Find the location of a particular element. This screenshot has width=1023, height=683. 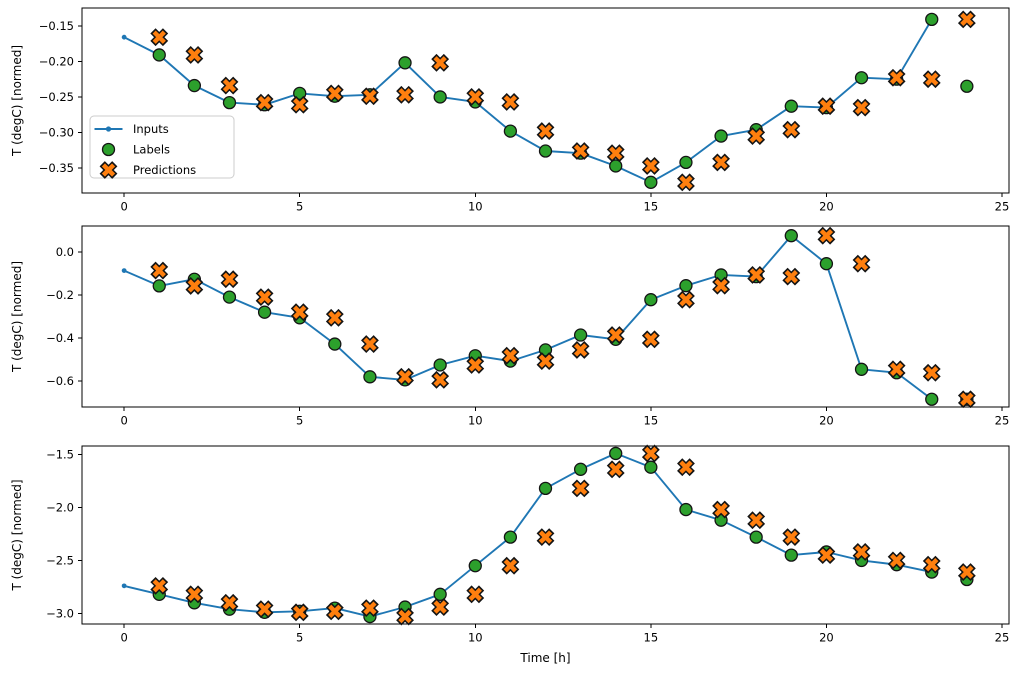

legend: Inputs Labels Predictions is located at coordinates (162, 147).